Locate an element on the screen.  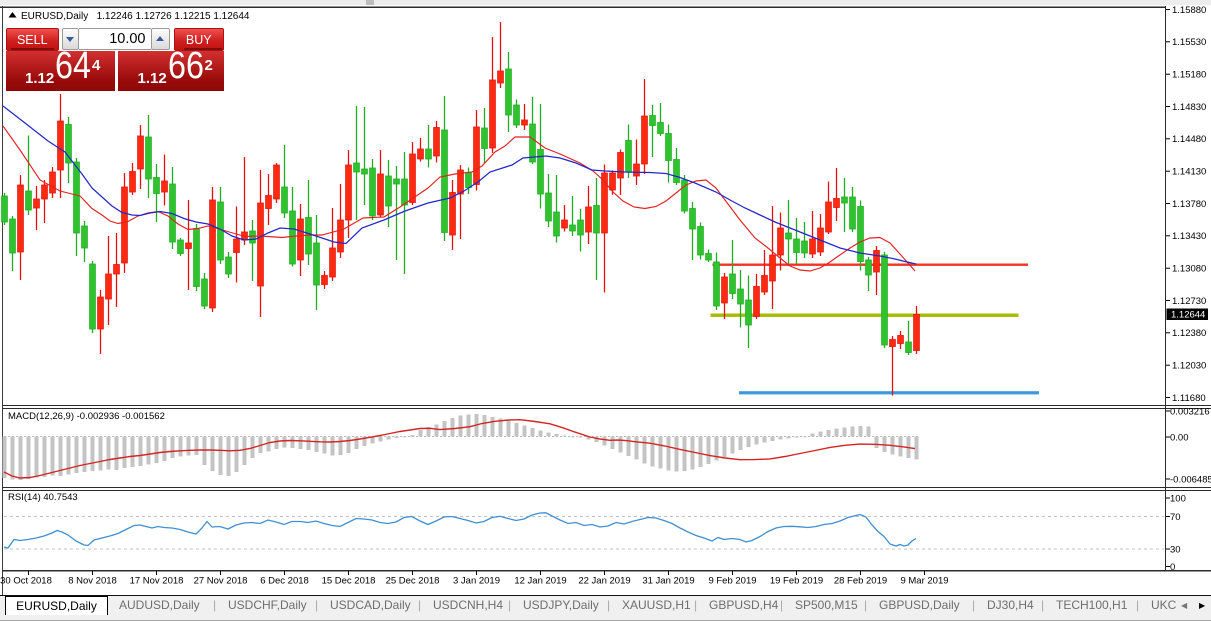
svg-text: 0.003216 is located at coordinates (1190, 411).